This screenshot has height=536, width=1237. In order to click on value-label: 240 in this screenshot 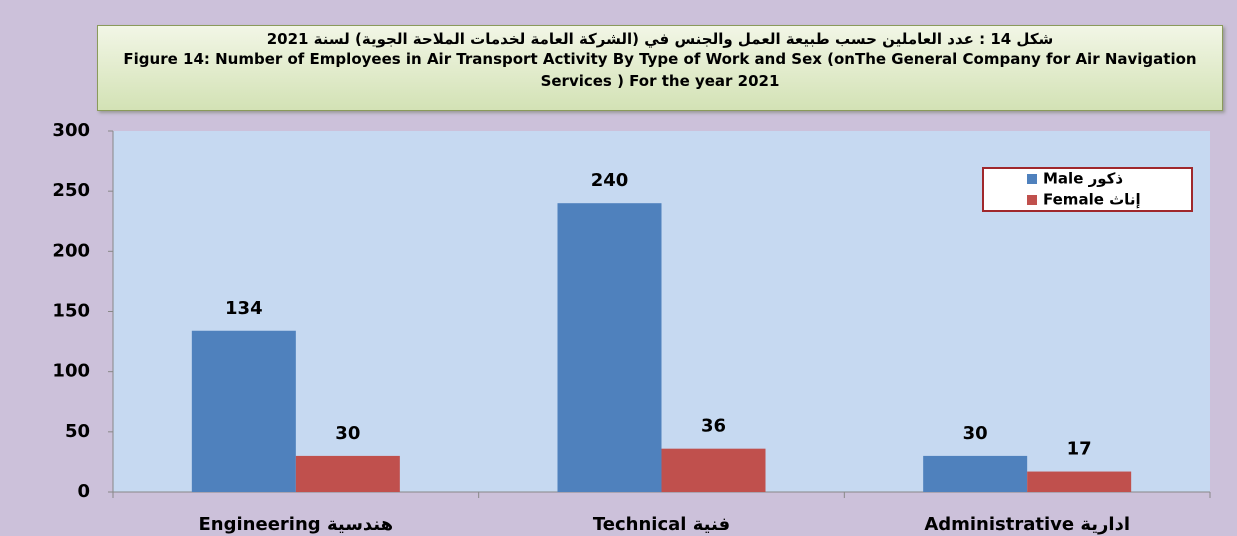, I will do `click(610, 180)`.